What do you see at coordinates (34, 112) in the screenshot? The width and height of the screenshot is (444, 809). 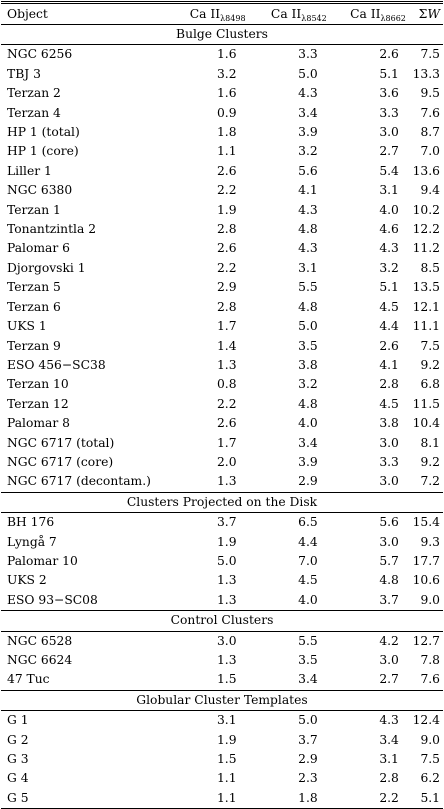 I see `cell-object: Terzan 4` at bounding box center [34, 112].